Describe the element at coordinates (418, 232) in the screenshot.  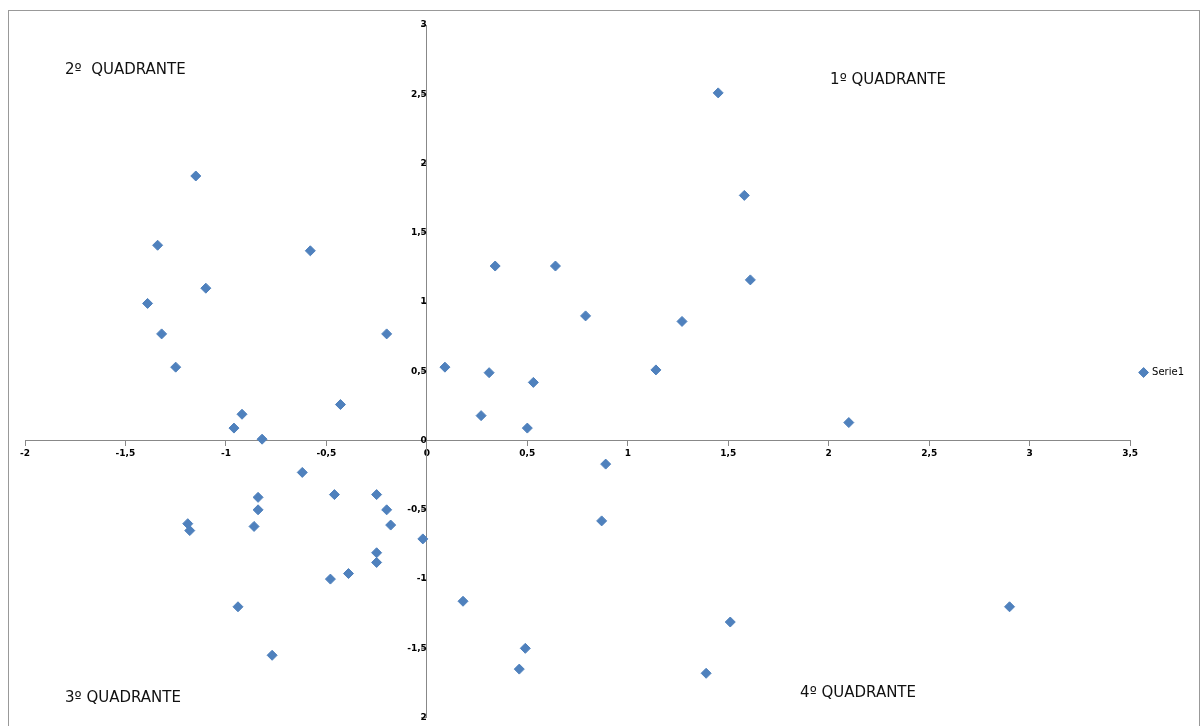
I see `y-tick-label: 1,5` at that location.